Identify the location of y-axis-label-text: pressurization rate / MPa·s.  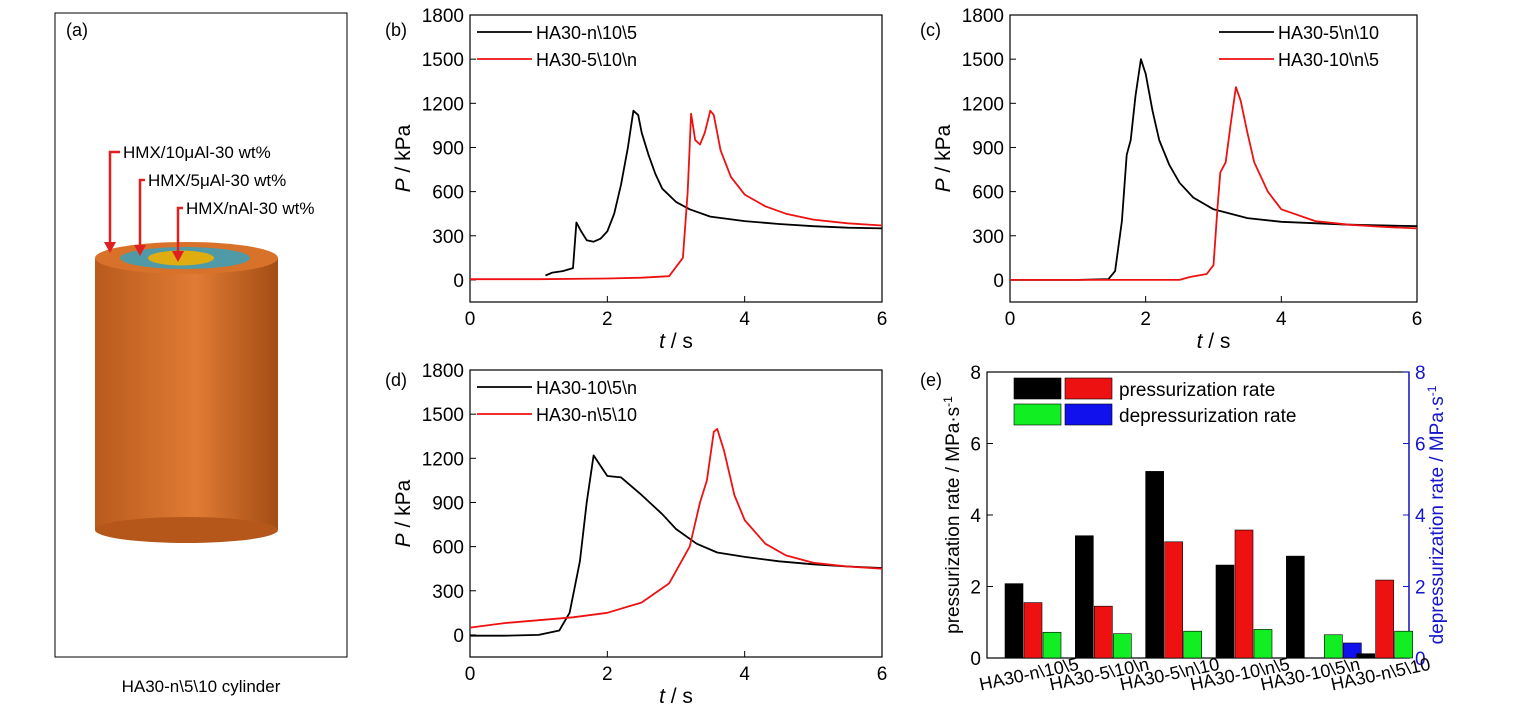
(953, 520).